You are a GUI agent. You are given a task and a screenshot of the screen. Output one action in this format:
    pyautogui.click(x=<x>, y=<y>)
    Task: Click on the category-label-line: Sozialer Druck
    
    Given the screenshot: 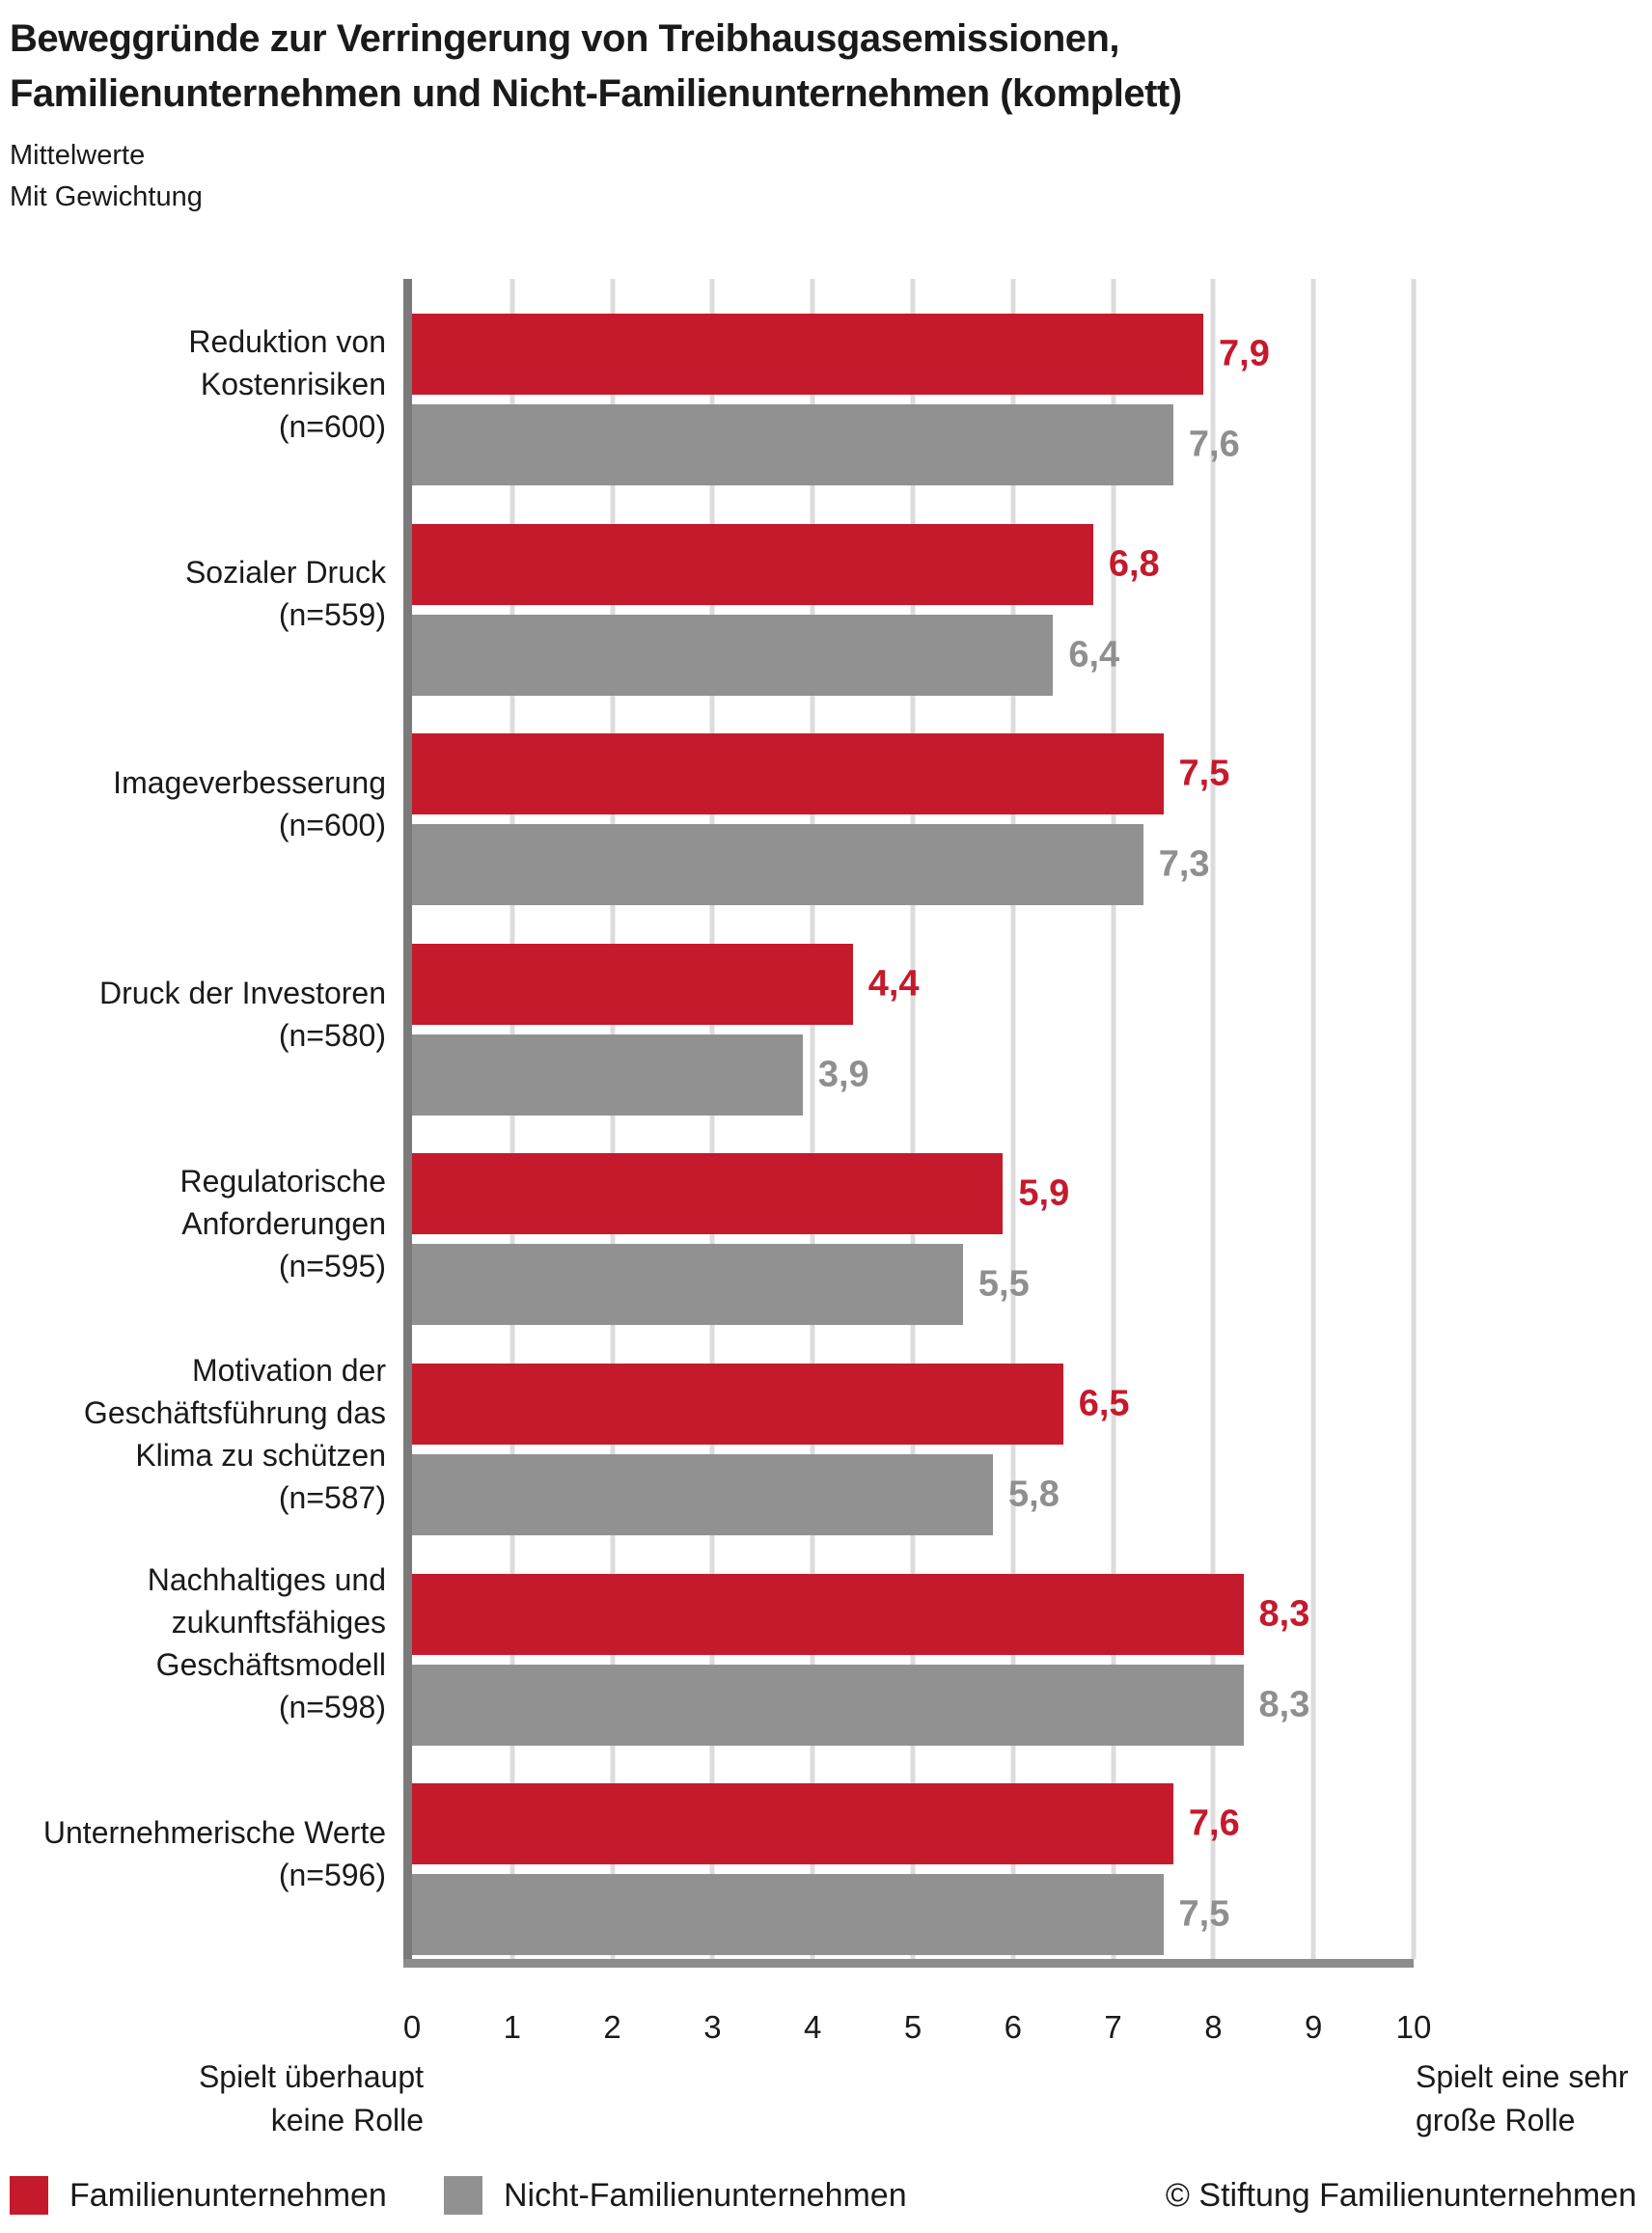 What is the action you would take?
    pyautogui.click(x=285, y=573)
    